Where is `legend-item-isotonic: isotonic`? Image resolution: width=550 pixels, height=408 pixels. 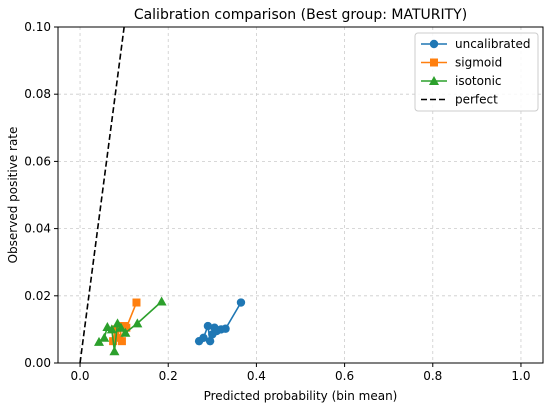
legend-item-isotonic: isotonic is located at coordinates (461, 81).